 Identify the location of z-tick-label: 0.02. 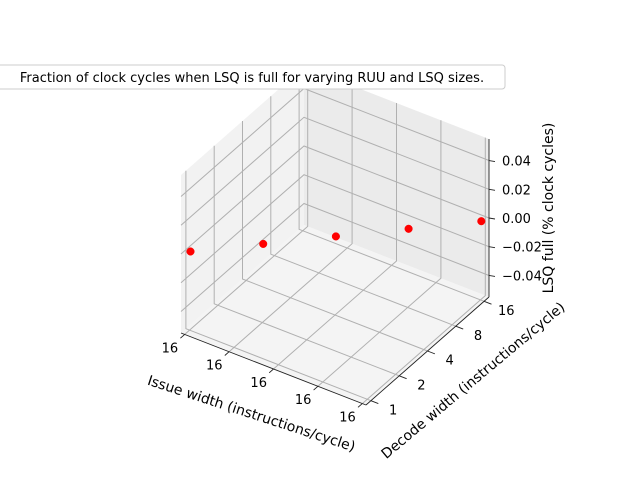
(516, 190).